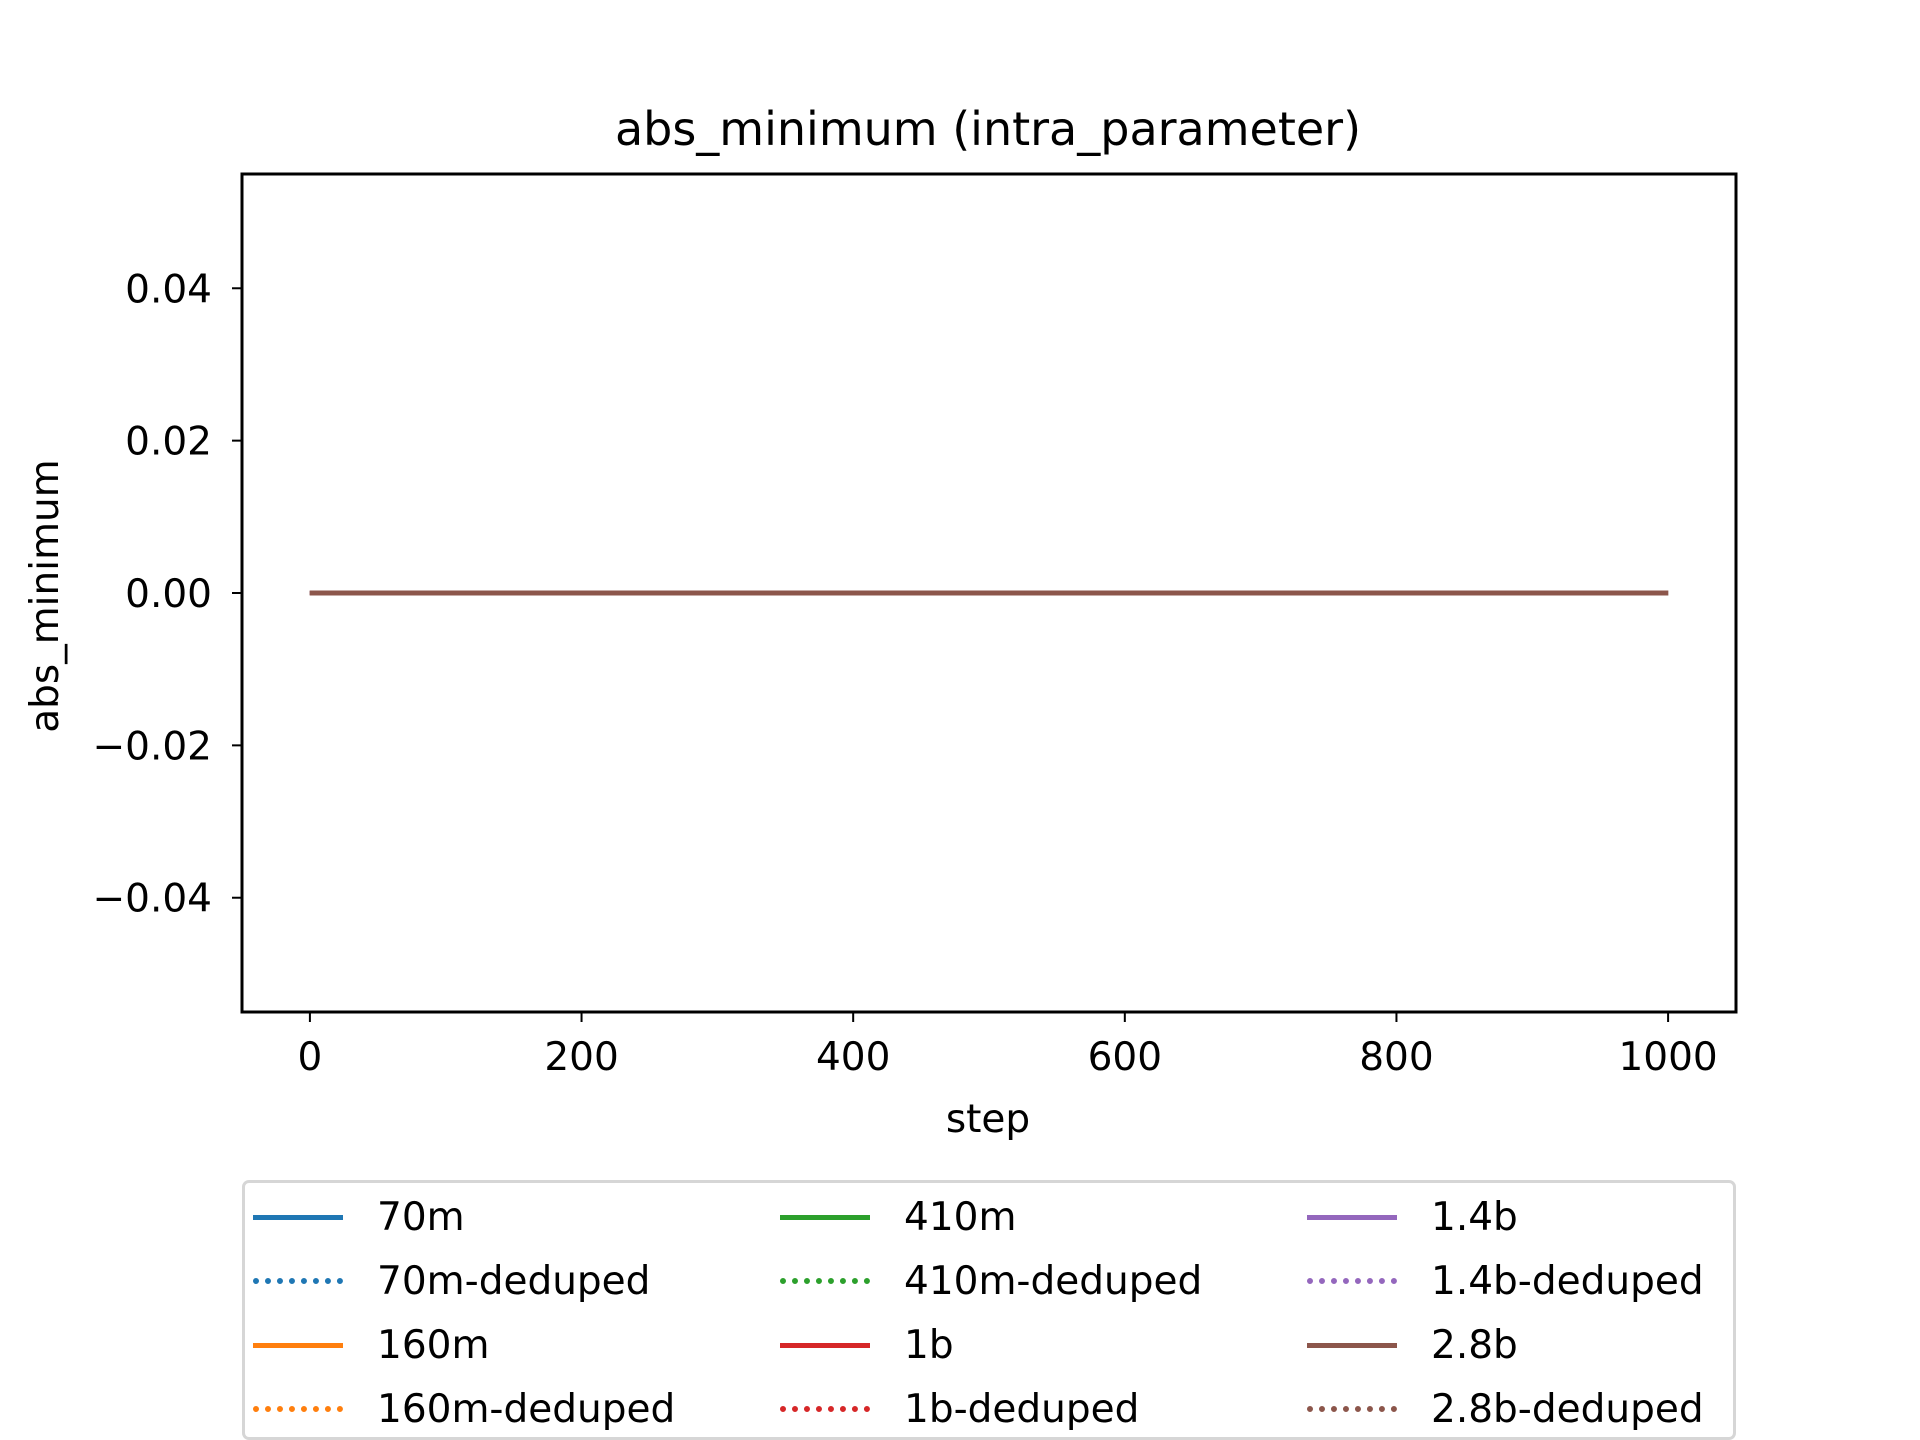 This screenshot has width=1920, height=1440. I want to click on legend-item: 1b, so click(867, 1345).